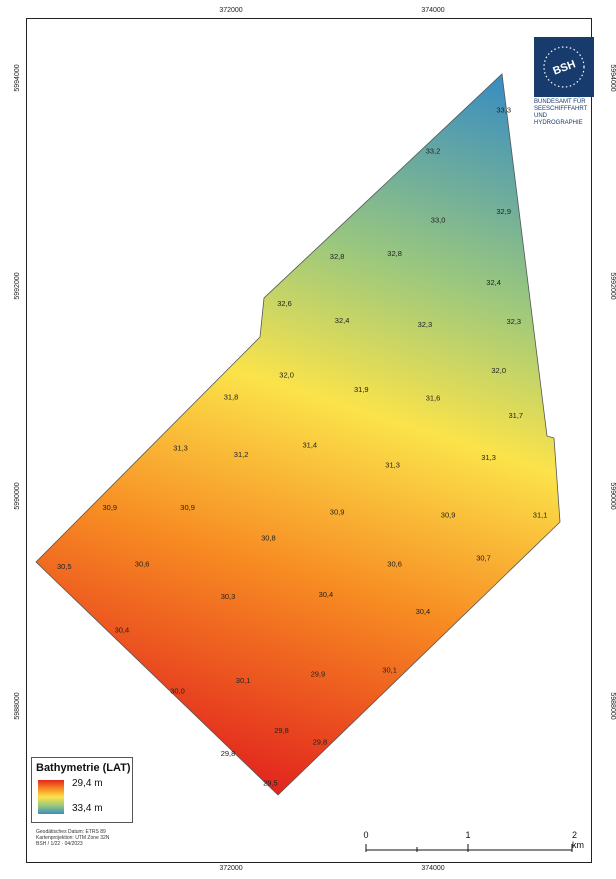 The image size is (616, 879). I want to click on depth-label: 33,3, so click(503, 110).